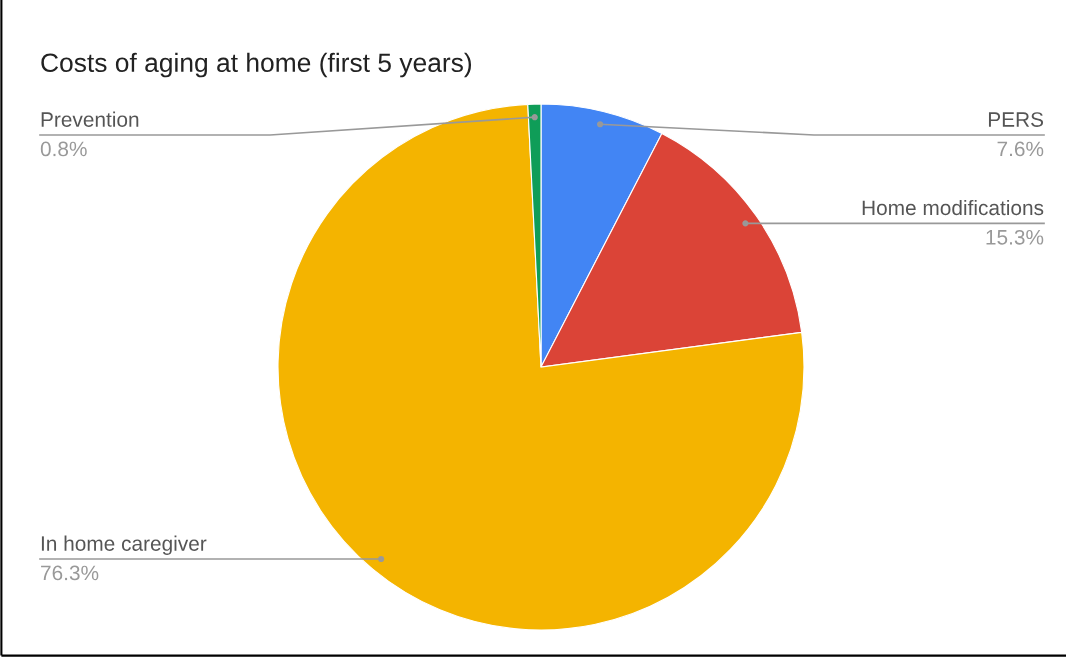 The width and height of the screenshot is (1066, 657). Describe the element at coordinates (1016, 119) in the screenshot. I see `slice-label: PERS` at that location.